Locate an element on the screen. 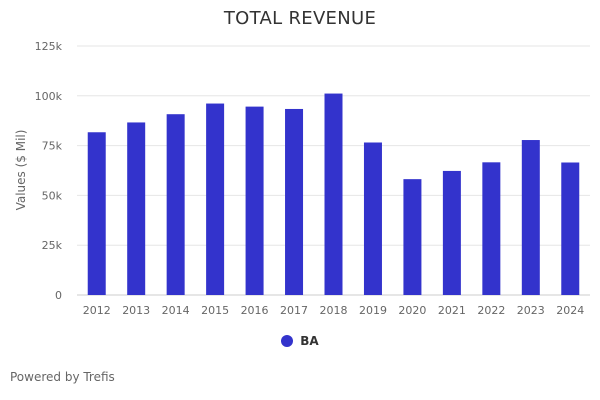  x-tick-label: 2023 is located at coordinates (531, 310).